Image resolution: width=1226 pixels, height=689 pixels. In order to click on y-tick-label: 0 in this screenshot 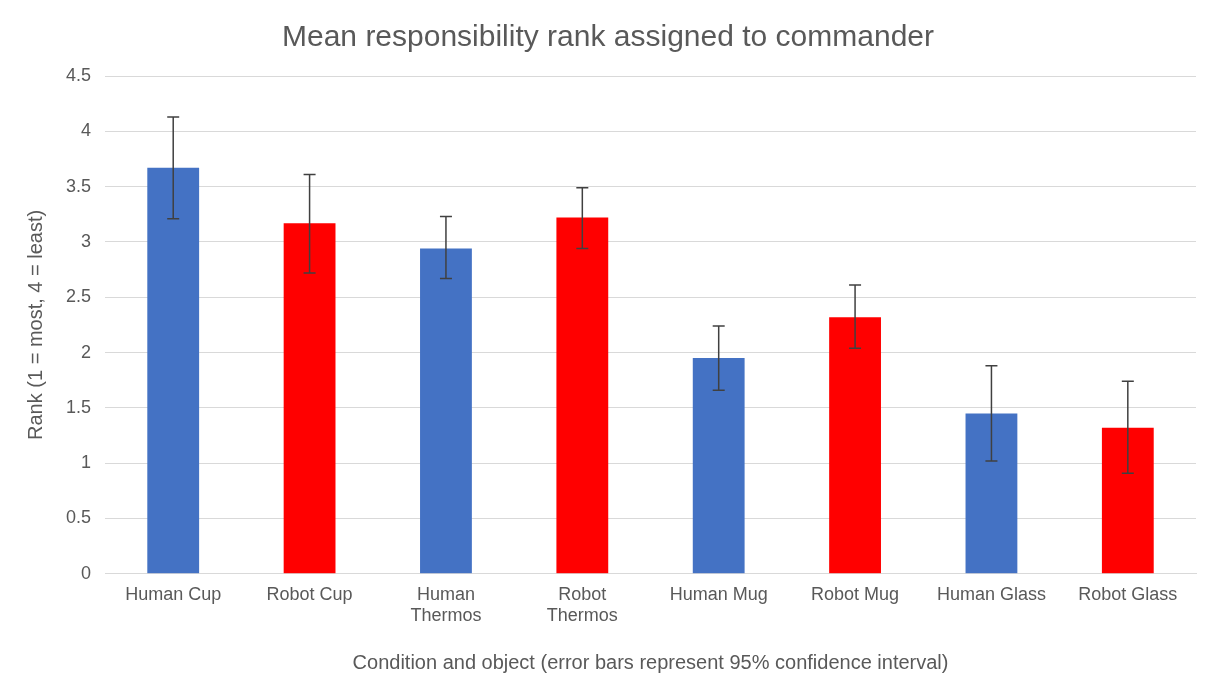, I will do `click(86, 572)`.